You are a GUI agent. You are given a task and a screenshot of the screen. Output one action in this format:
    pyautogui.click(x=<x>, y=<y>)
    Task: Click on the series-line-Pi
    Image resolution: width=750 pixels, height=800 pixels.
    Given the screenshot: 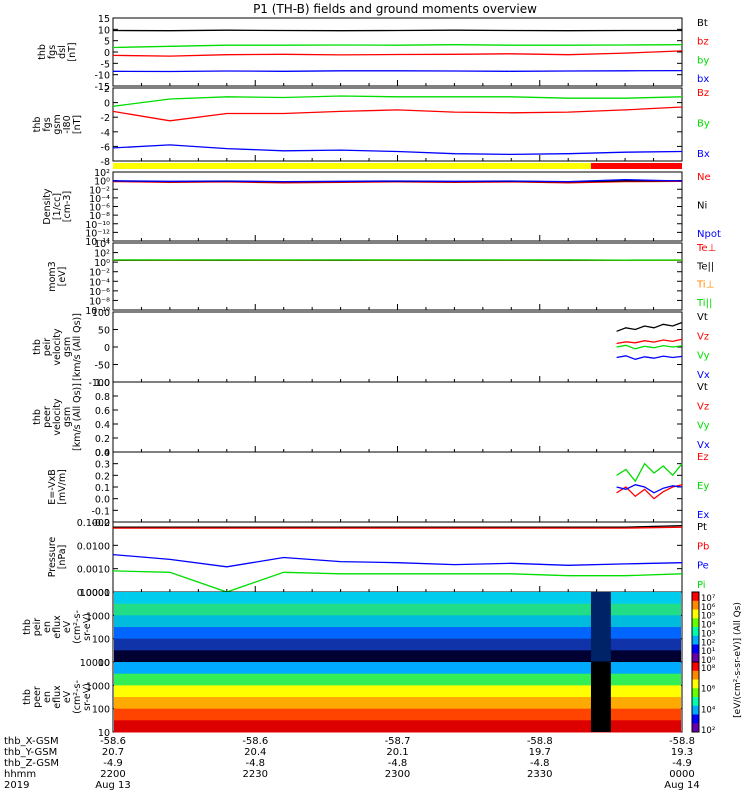 What is the action you would take?
    pyautogui.click(x=397, y=581)
    